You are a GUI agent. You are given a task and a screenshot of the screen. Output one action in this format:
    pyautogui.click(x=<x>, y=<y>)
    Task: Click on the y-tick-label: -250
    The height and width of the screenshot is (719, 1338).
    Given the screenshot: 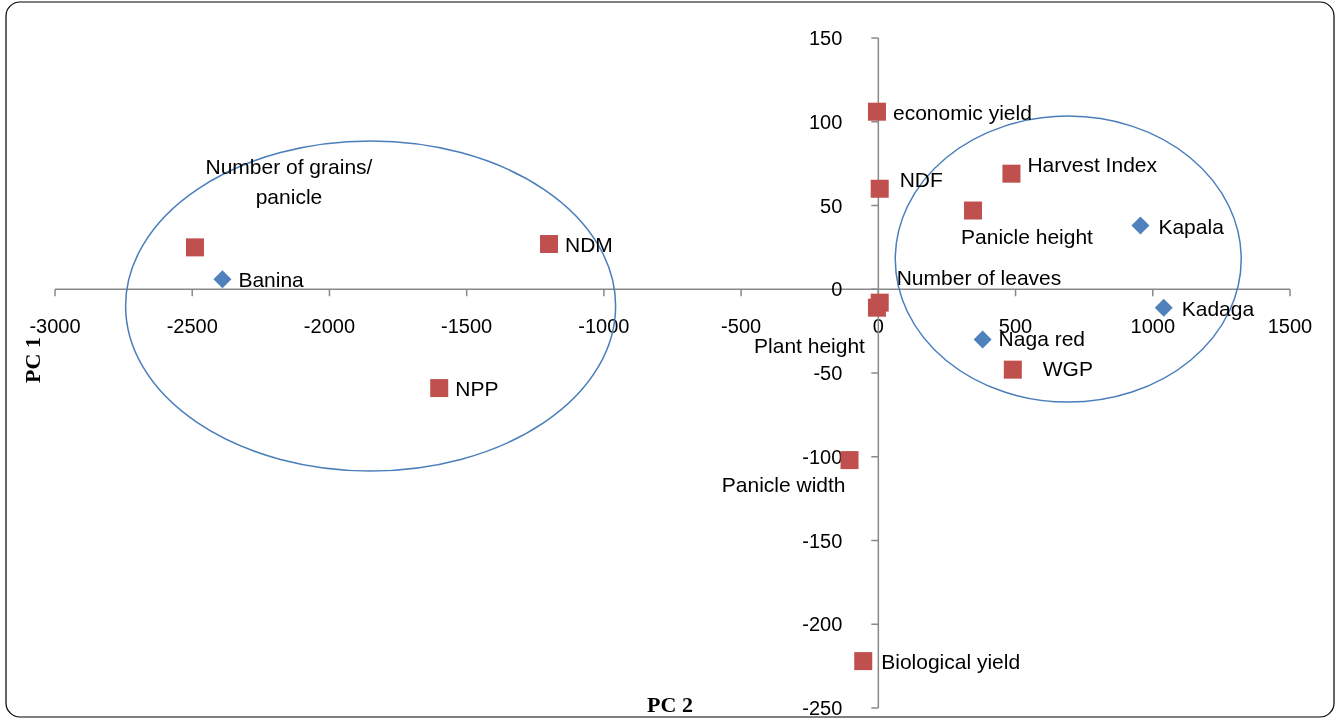 What is the action you would take?
    pyautogui.click(x=822, y=708)
    